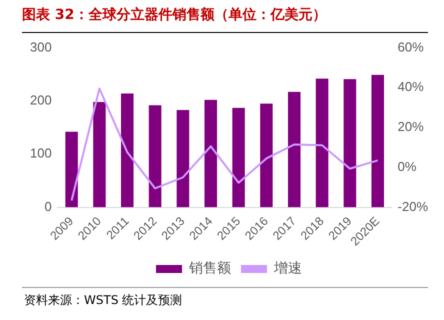 This screenshot has width=444, height=320. Describe the element at coordinates (209, 268) in the screenshot. I see `legend-label: 销售额` at that location.